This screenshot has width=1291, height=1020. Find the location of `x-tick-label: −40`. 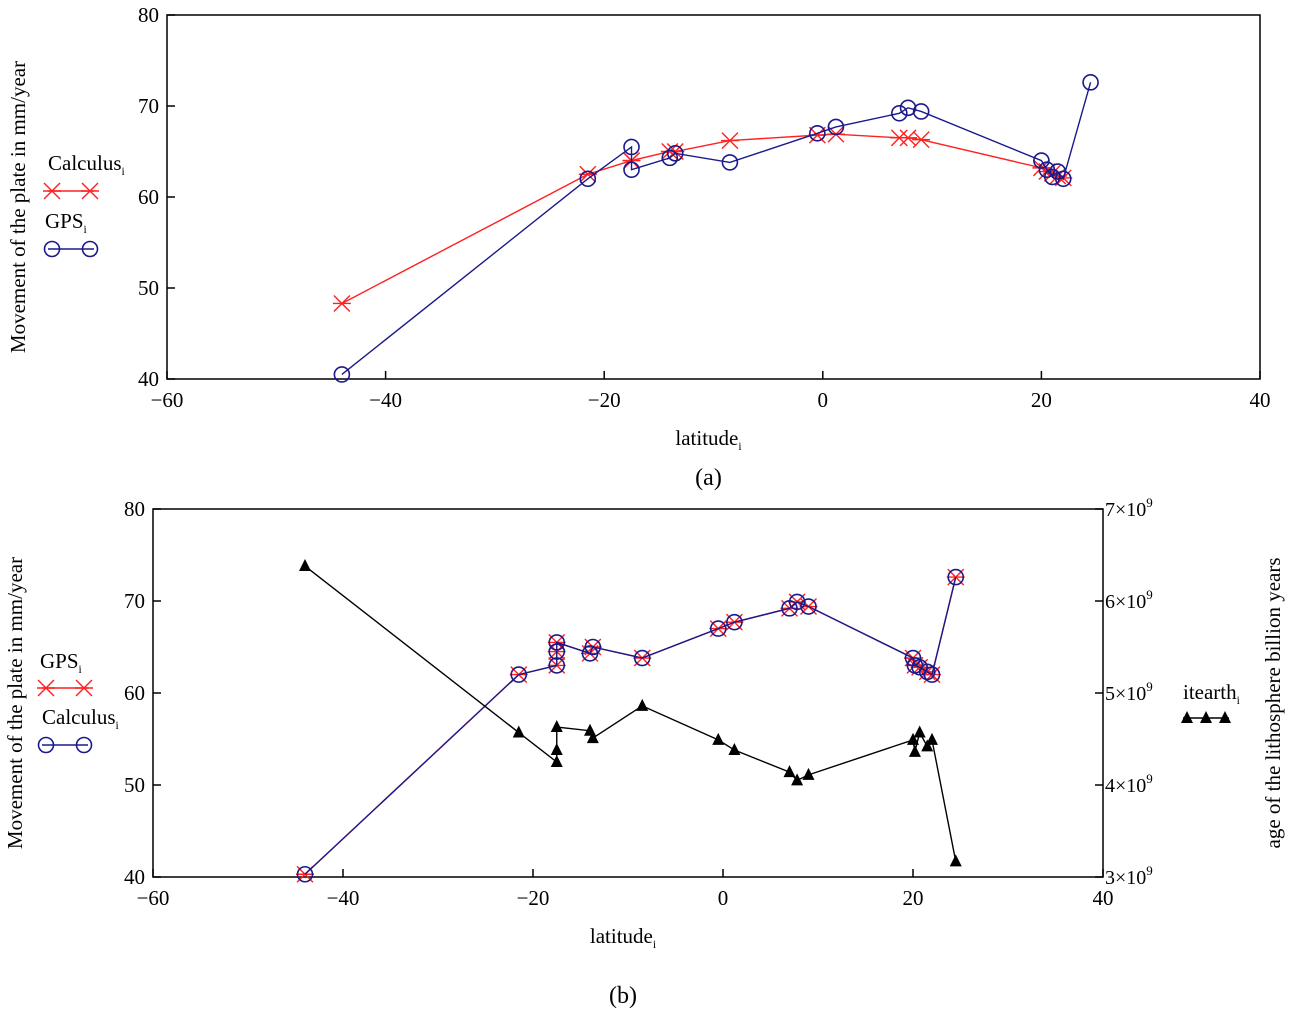

x-tick-label: −40 is located at coordinates (385, 400).